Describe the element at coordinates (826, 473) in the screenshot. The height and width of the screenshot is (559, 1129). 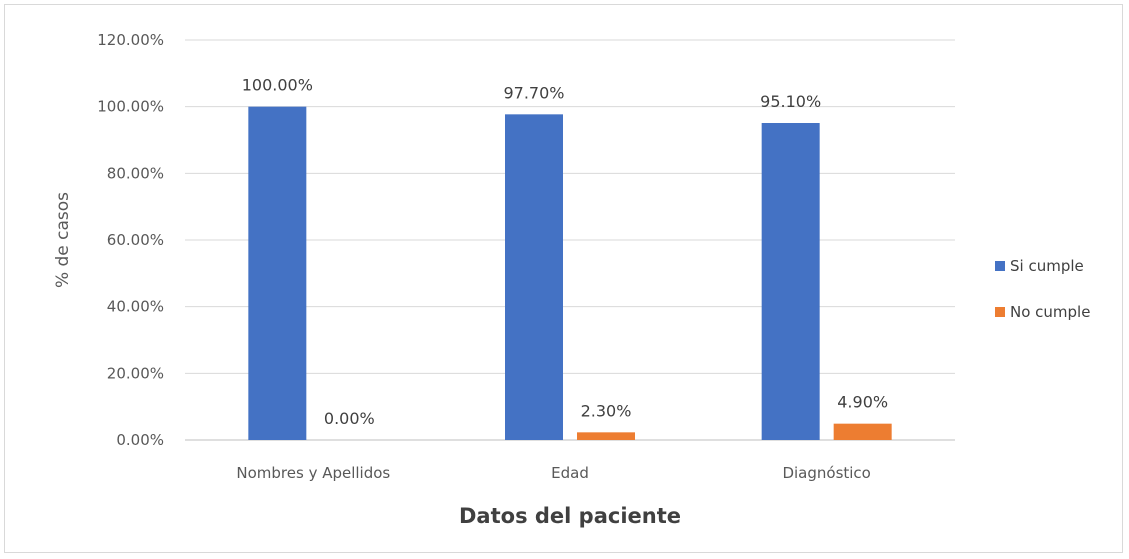
I see `x-category-label: Diagnóstico` at that location.